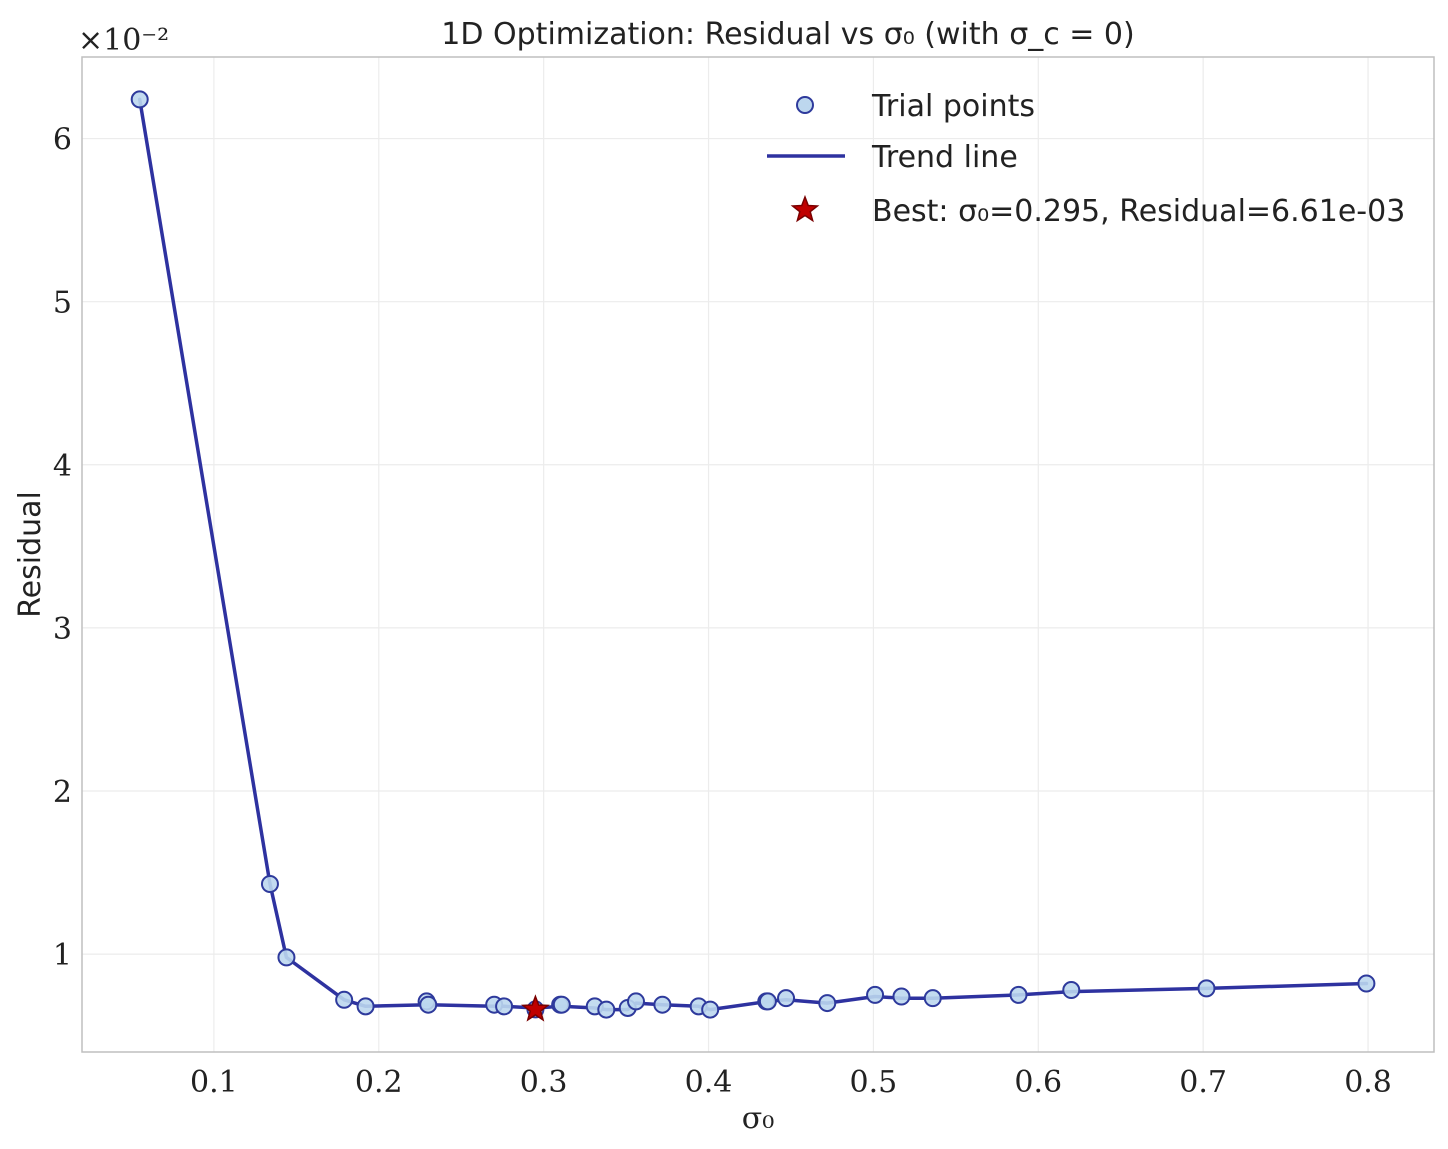 The image size is (1448, 1149). I want to click on legend-best-marker, so click(805, 208).